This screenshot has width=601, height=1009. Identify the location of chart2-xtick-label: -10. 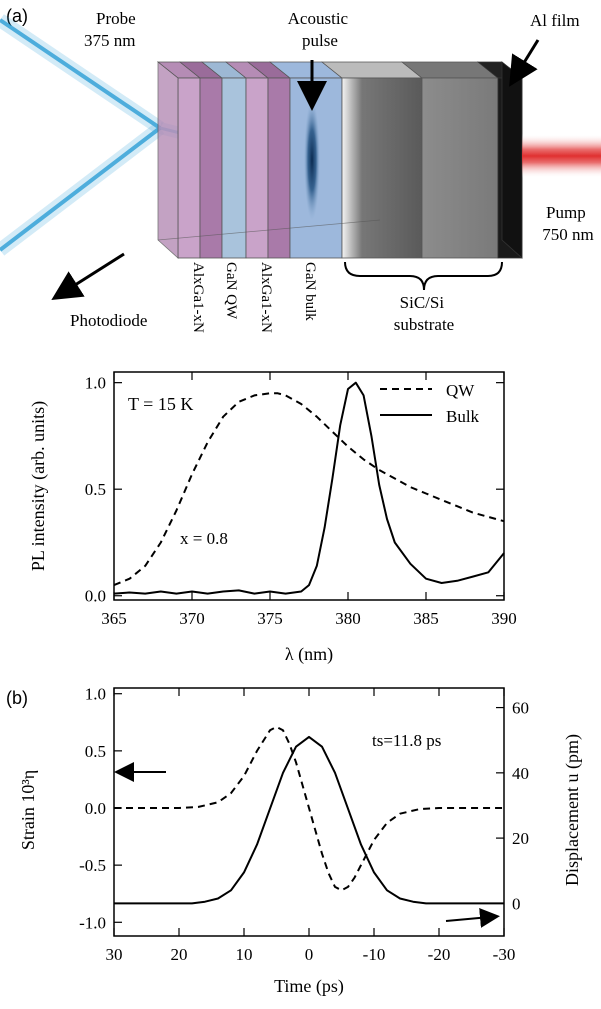
(374, 954).